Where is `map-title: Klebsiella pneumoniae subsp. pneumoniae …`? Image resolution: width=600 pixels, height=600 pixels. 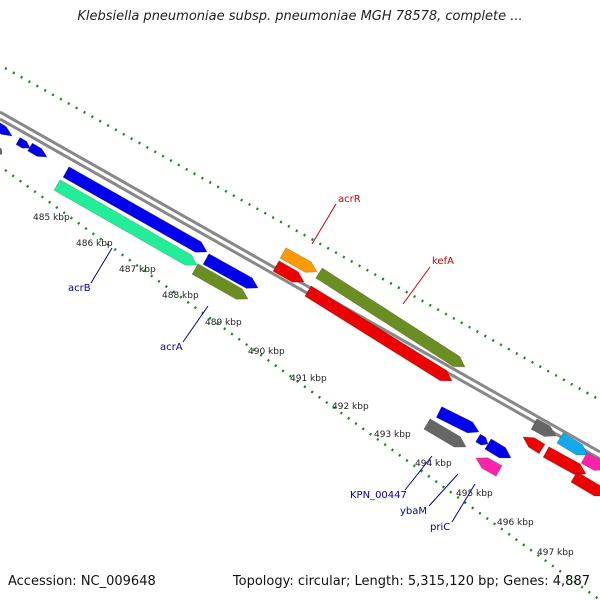
map-title: Klebsiella pneumoniae subsp. pneumoniae … is located at coordinates (300, 16).